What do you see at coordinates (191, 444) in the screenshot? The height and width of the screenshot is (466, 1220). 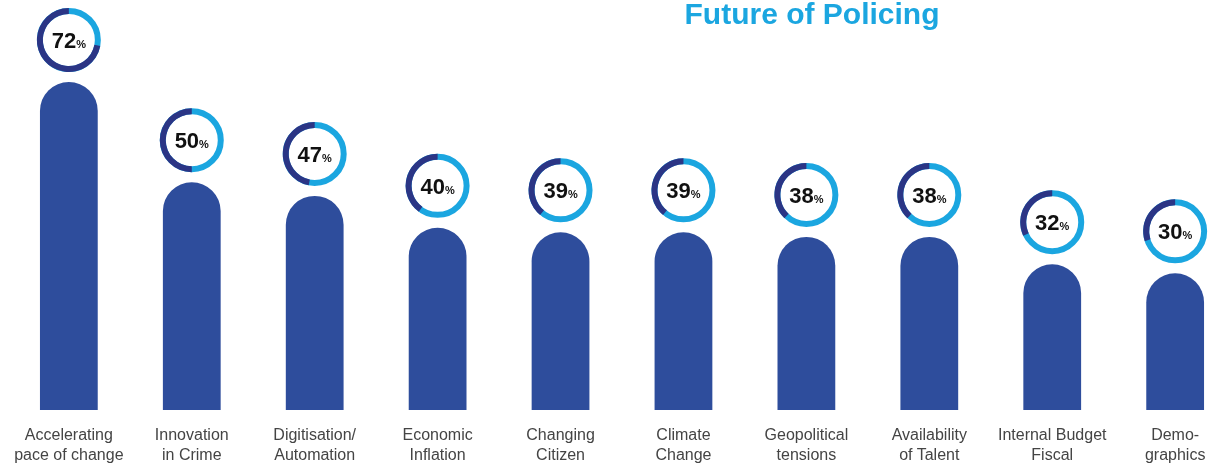 I see `x-tick-label: Innovation in Crime` at bounding box center [191, 444].